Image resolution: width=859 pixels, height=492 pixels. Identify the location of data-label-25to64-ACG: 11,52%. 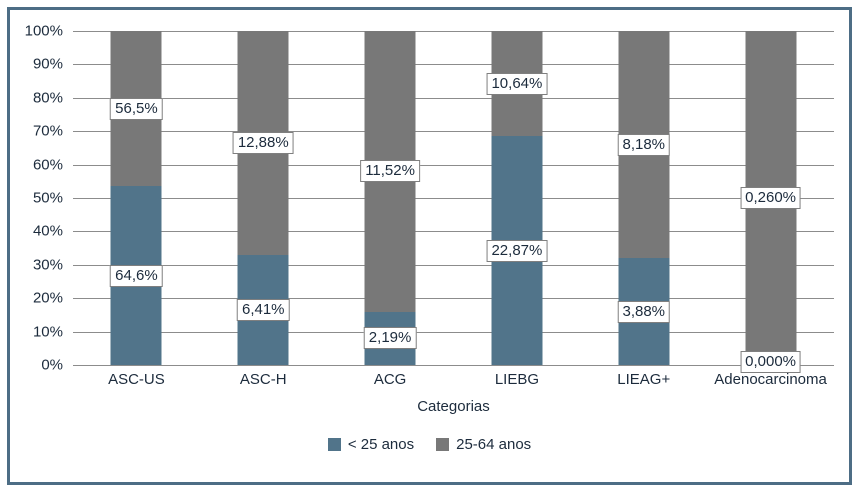
(390, 171).